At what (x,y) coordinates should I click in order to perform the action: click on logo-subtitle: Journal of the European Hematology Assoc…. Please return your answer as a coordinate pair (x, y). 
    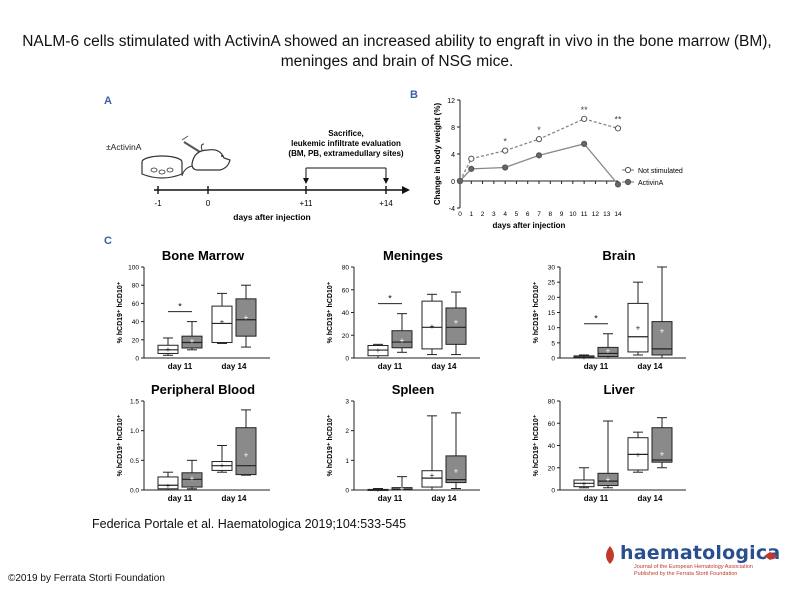
    Looking at the image, I should click on (704, 571).